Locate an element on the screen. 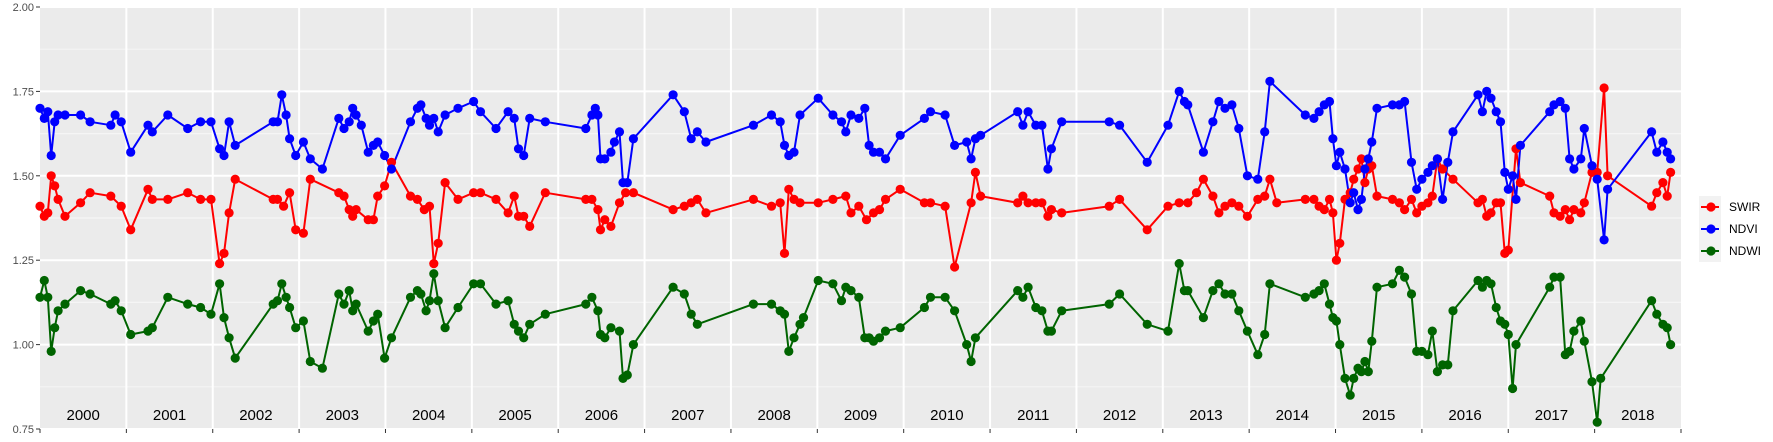 The width and height of the screenshot is (1773, 442). y-tick-label: 0.75 is located at coordinates (23, 430).